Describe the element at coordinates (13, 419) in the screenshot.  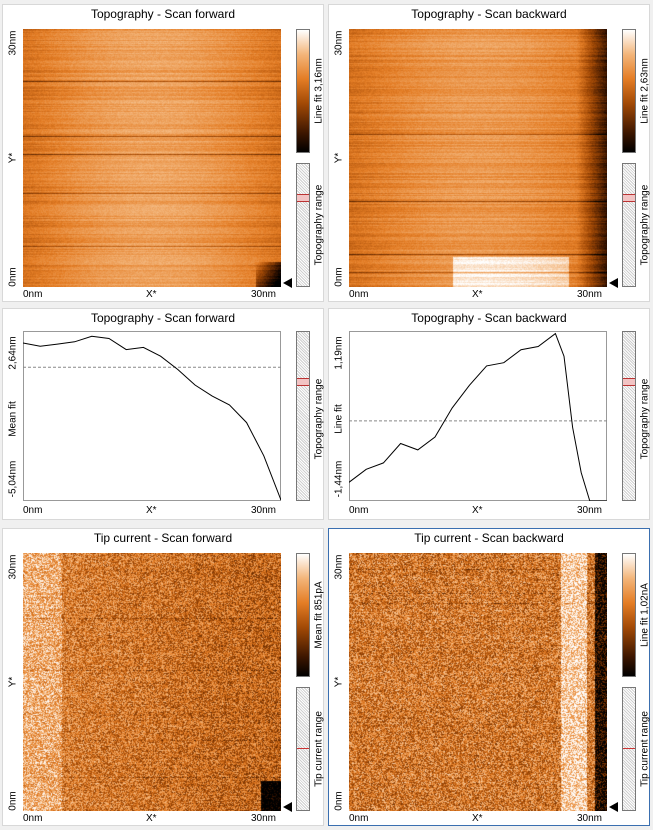
I see `y-axis-label: Mean fit` at that location.